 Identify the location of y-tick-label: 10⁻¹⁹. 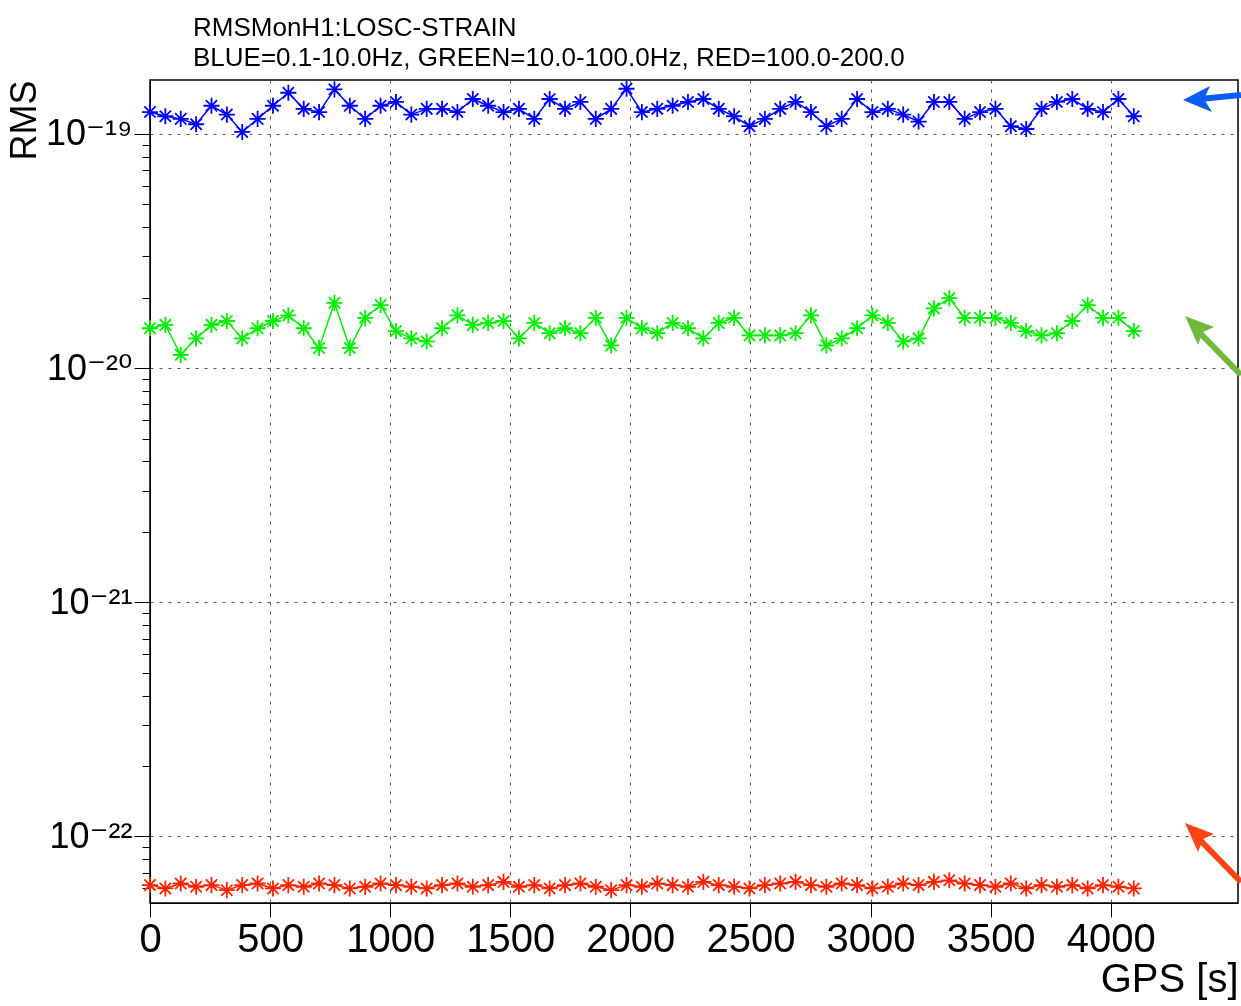
(89, 133).